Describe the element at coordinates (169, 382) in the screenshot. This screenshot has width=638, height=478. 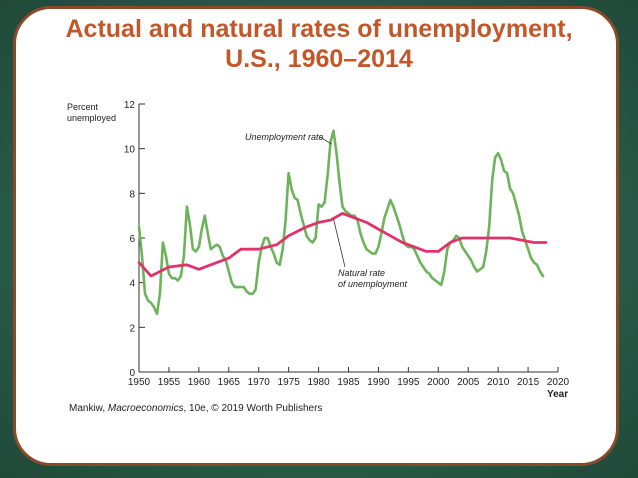
I see `x-tick-label: 1955` at that location.